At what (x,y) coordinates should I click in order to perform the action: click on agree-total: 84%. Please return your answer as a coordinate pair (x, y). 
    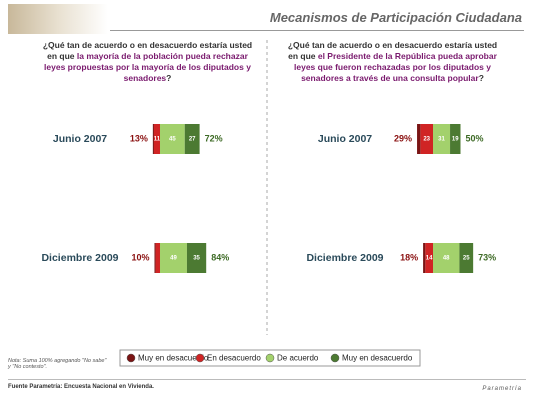
    Looking at the image, I should click on (220, 257).